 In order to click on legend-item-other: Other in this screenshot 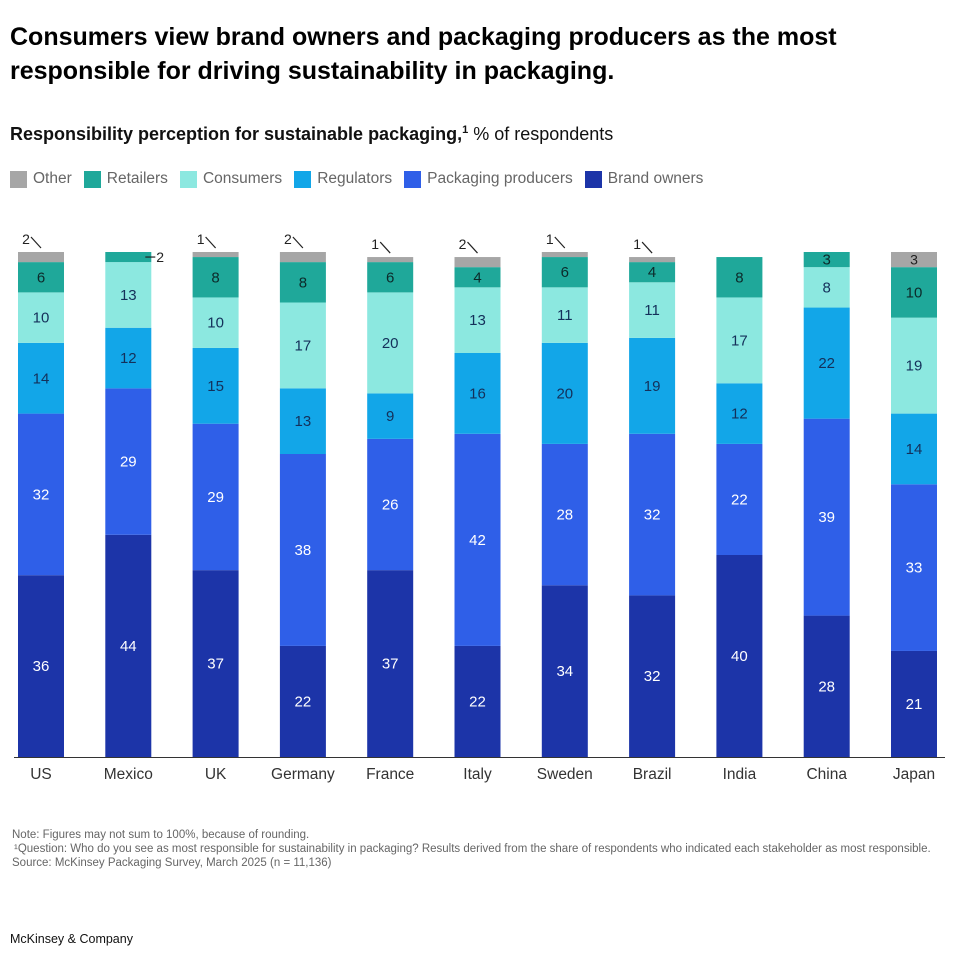, I will do `click(41, 179)`.